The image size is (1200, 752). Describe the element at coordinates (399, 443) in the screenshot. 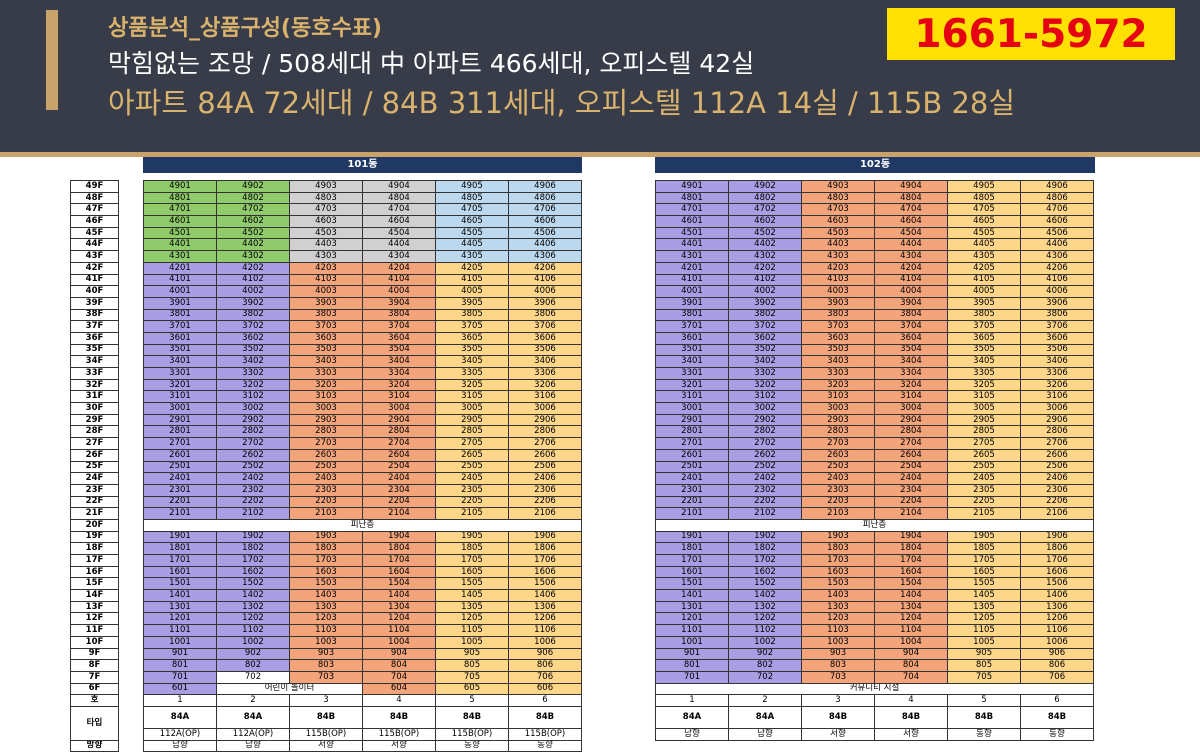

I see `unit-cell: 2704` at that location.